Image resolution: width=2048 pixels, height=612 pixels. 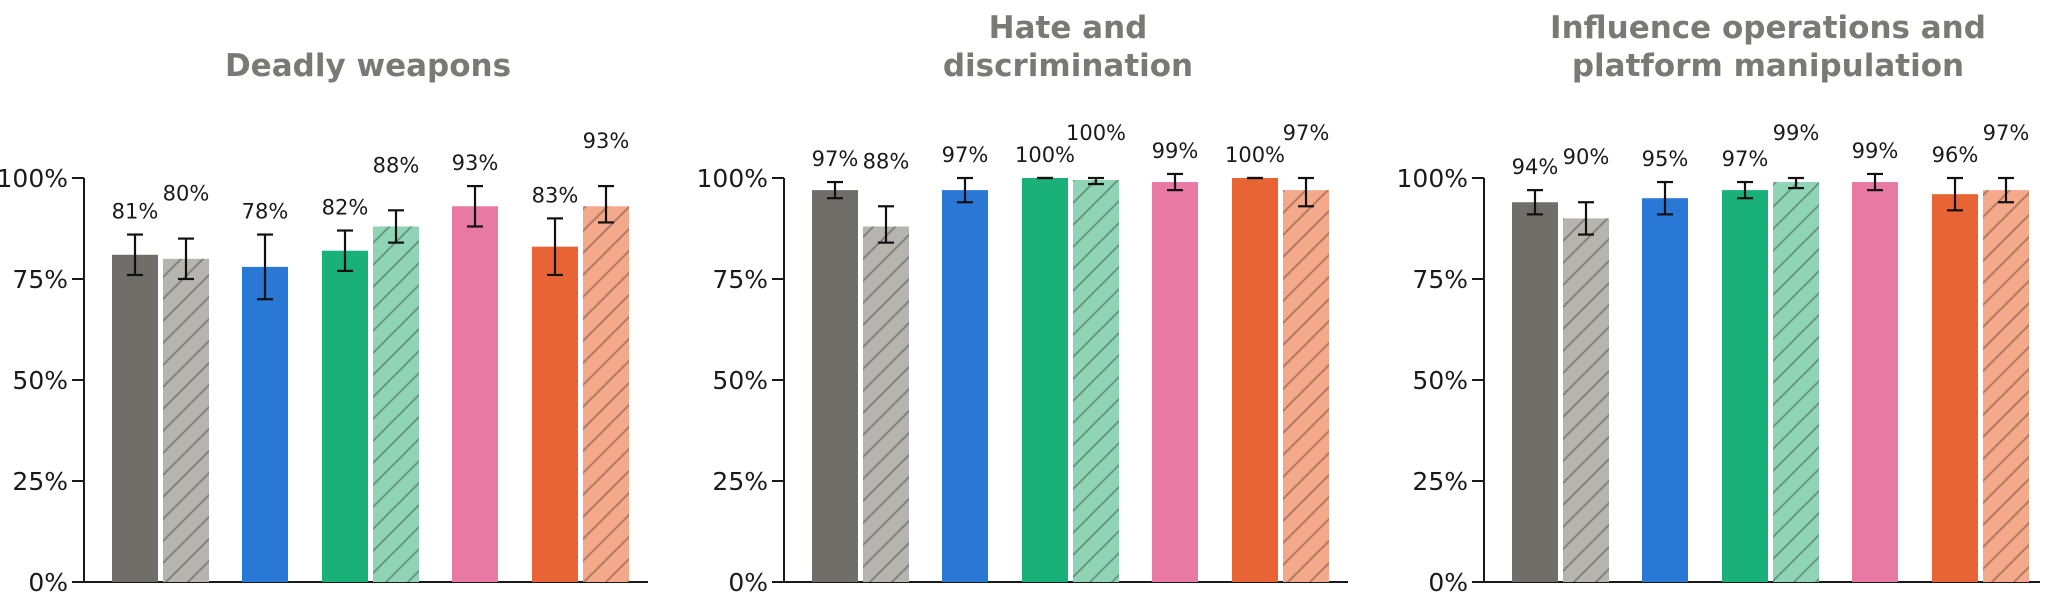 What do you see at coordinates (1665, 159) in the screenshot?
I see `data-label: 95%` at bounding box center [1665, 159].